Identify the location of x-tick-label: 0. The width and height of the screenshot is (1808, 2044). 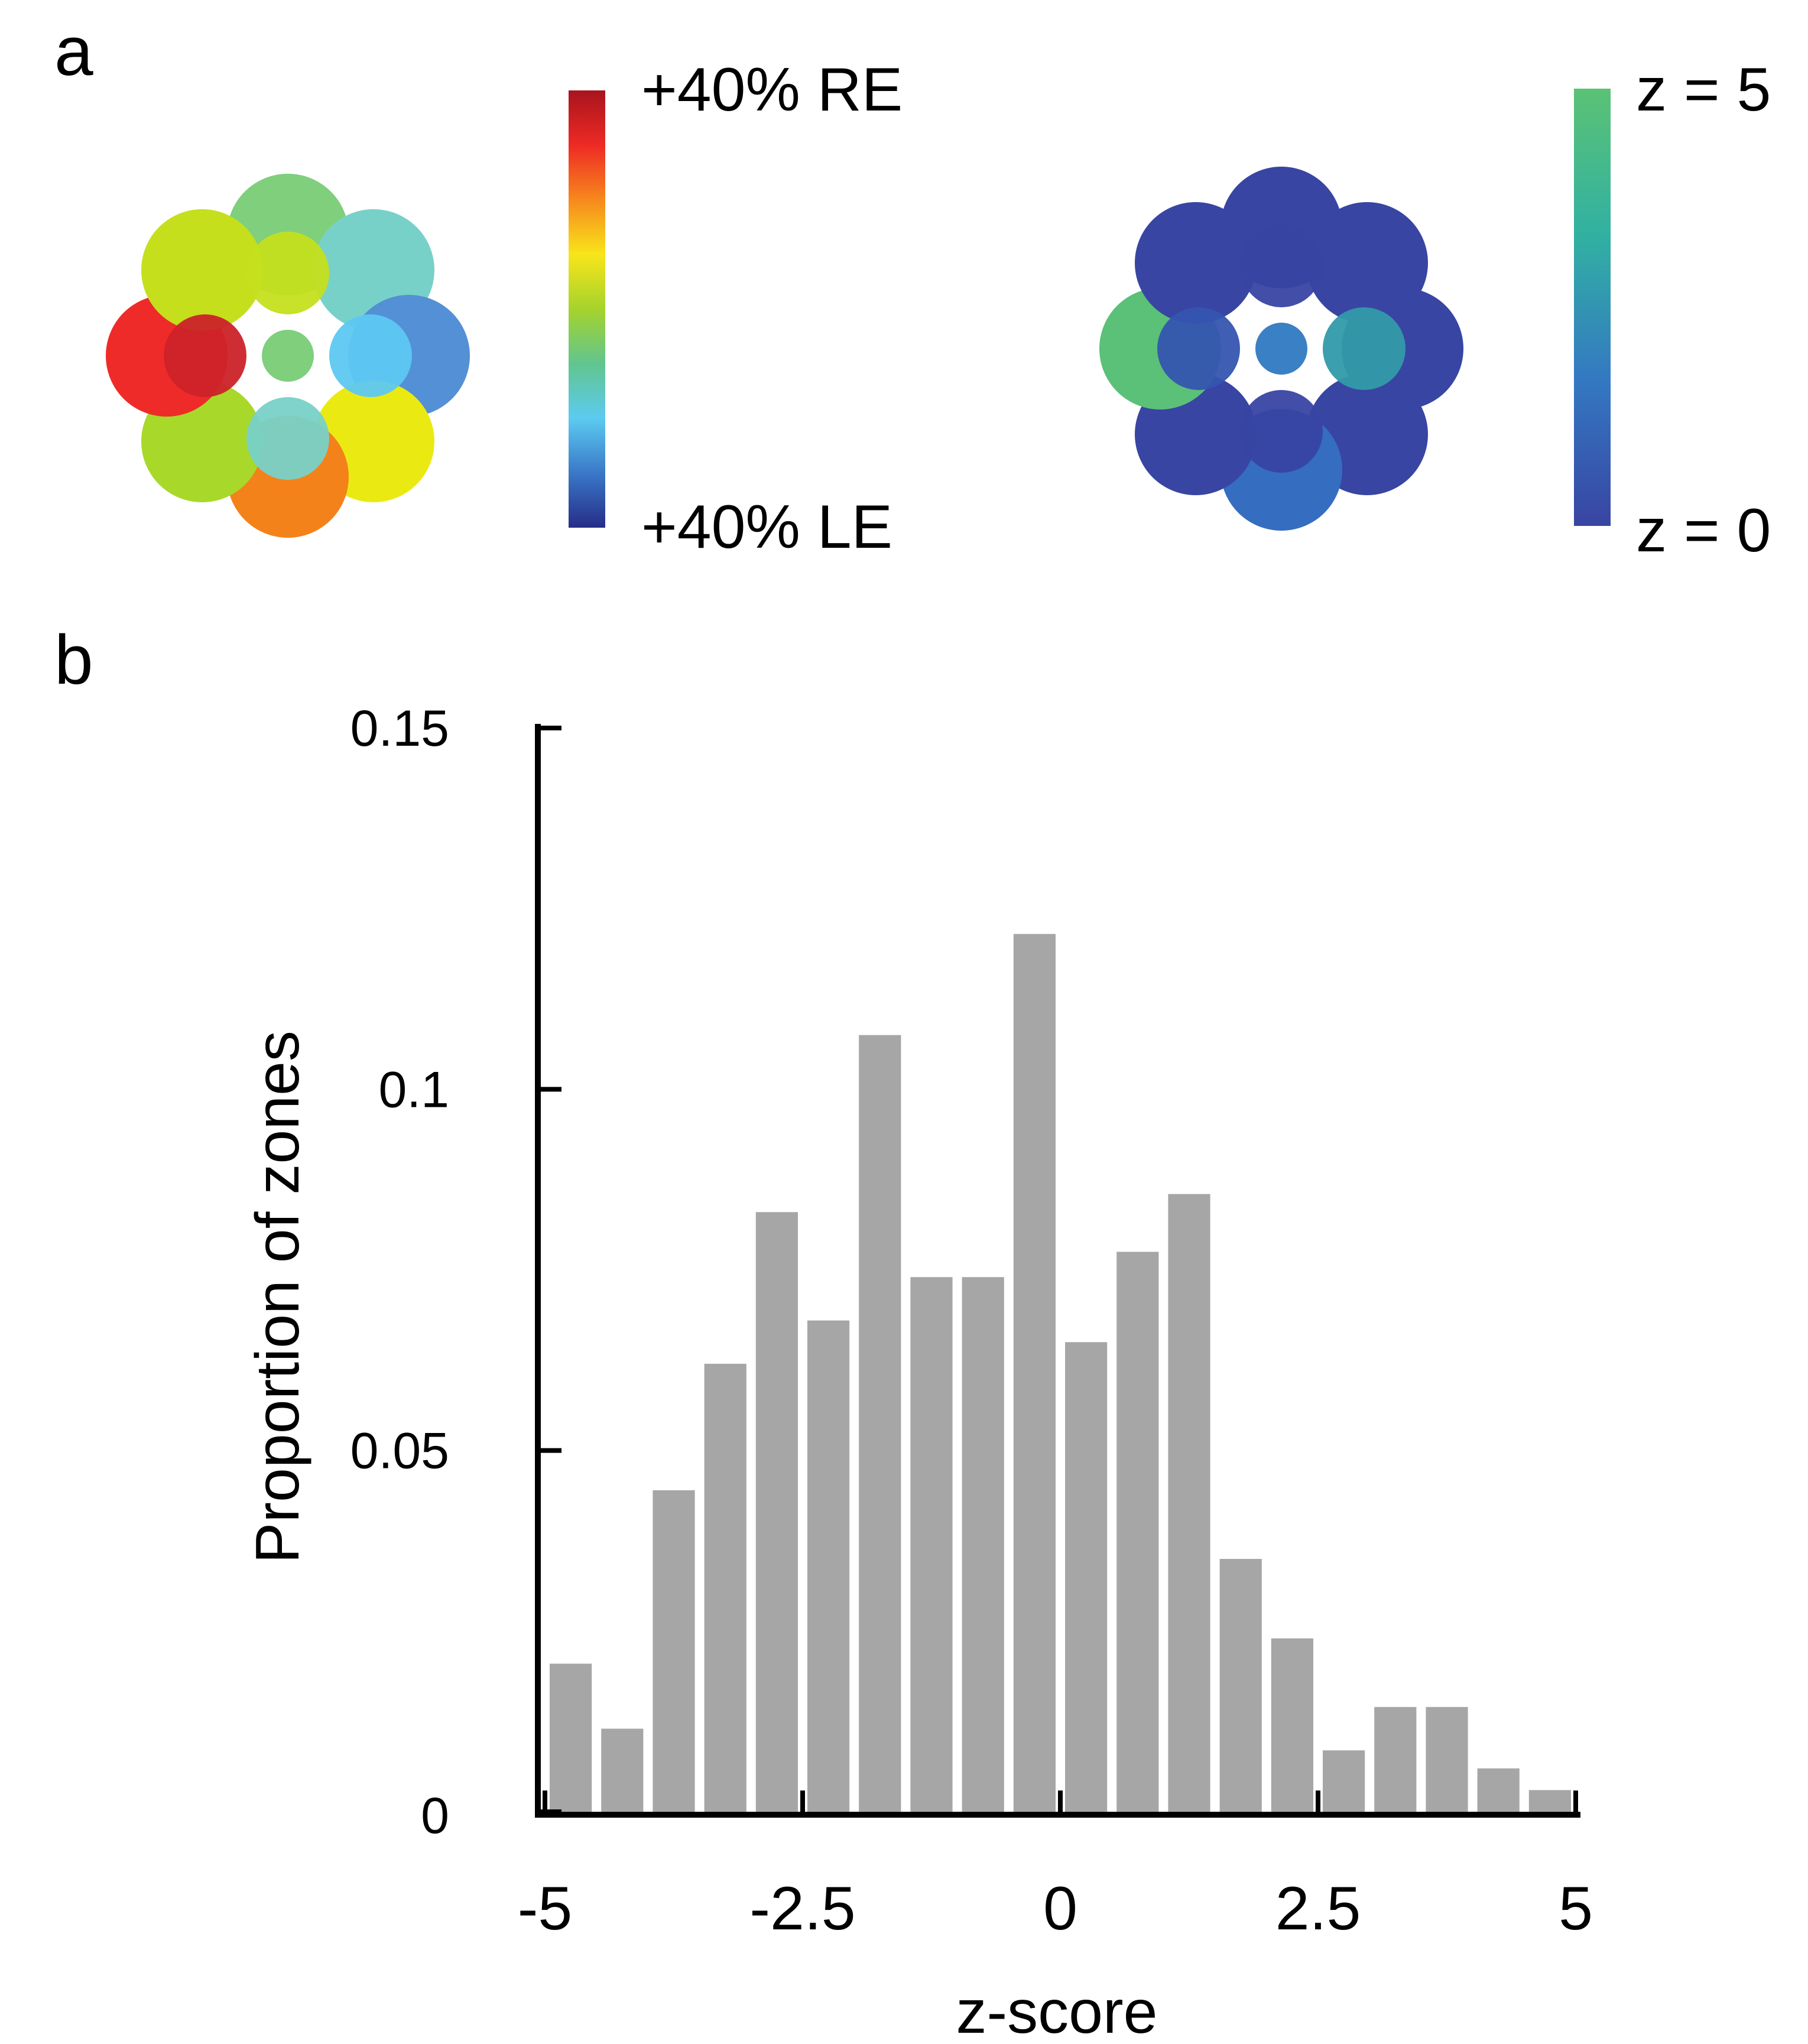
(1060, 1909).